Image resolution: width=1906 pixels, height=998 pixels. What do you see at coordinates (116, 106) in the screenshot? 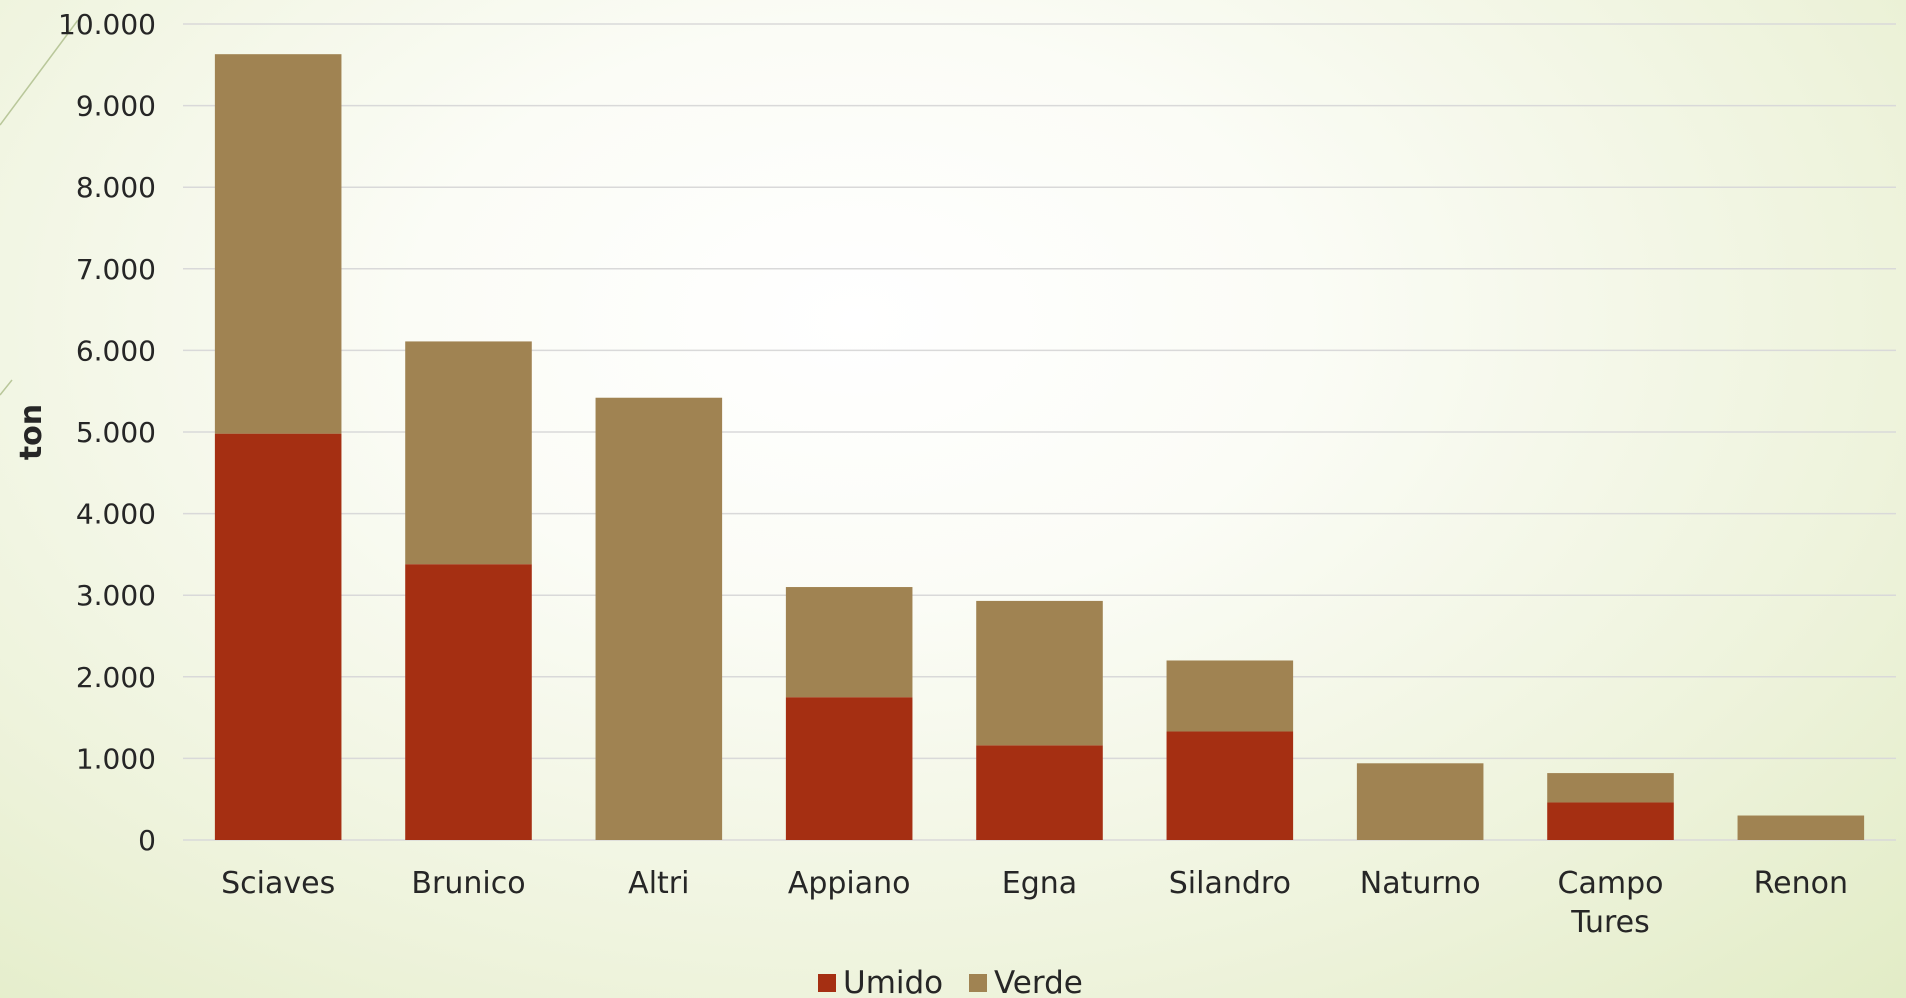
I see `y-tick-label: 9.000` at bounding box center [116, 106].